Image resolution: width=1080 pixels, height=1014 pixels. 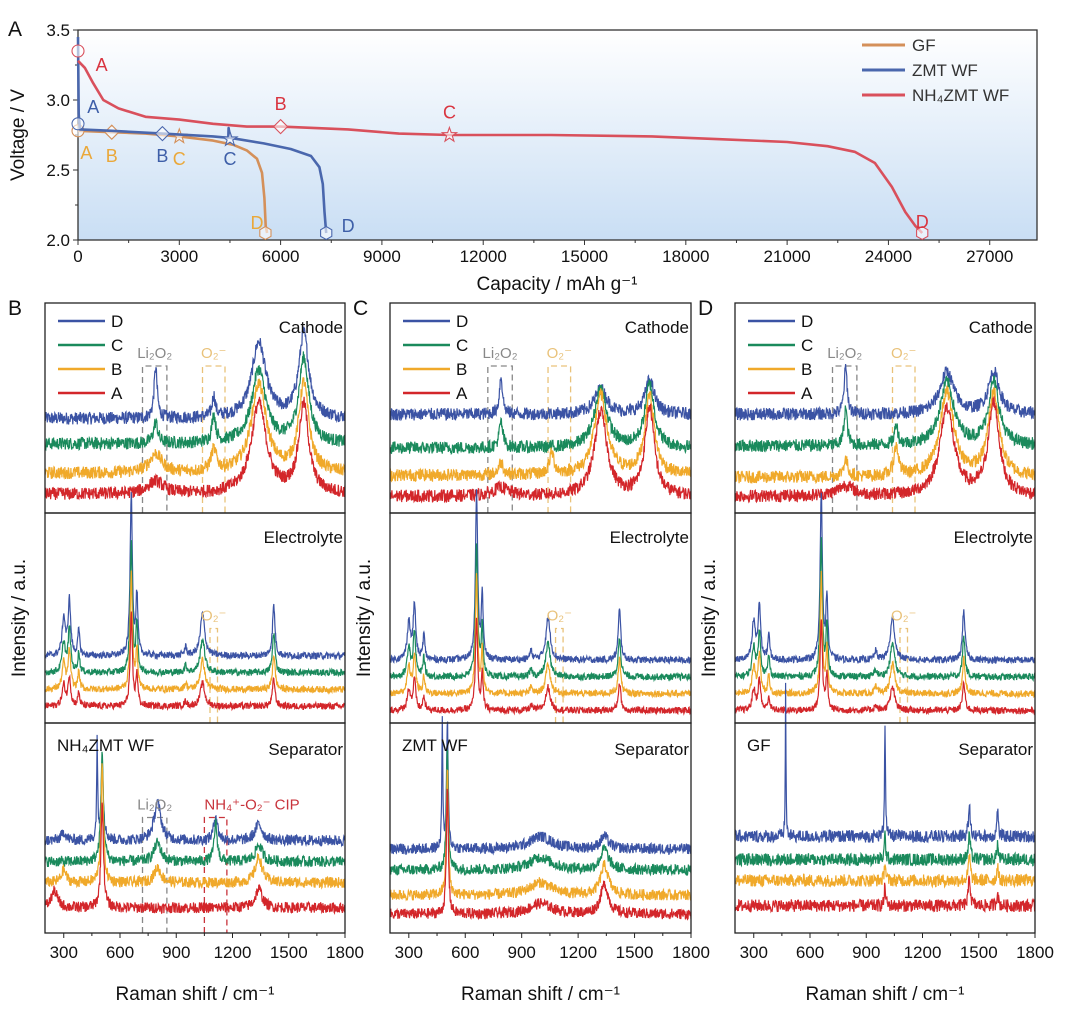 I want to click on spectrum-electrolyte-b, so click(x=195, y=632).